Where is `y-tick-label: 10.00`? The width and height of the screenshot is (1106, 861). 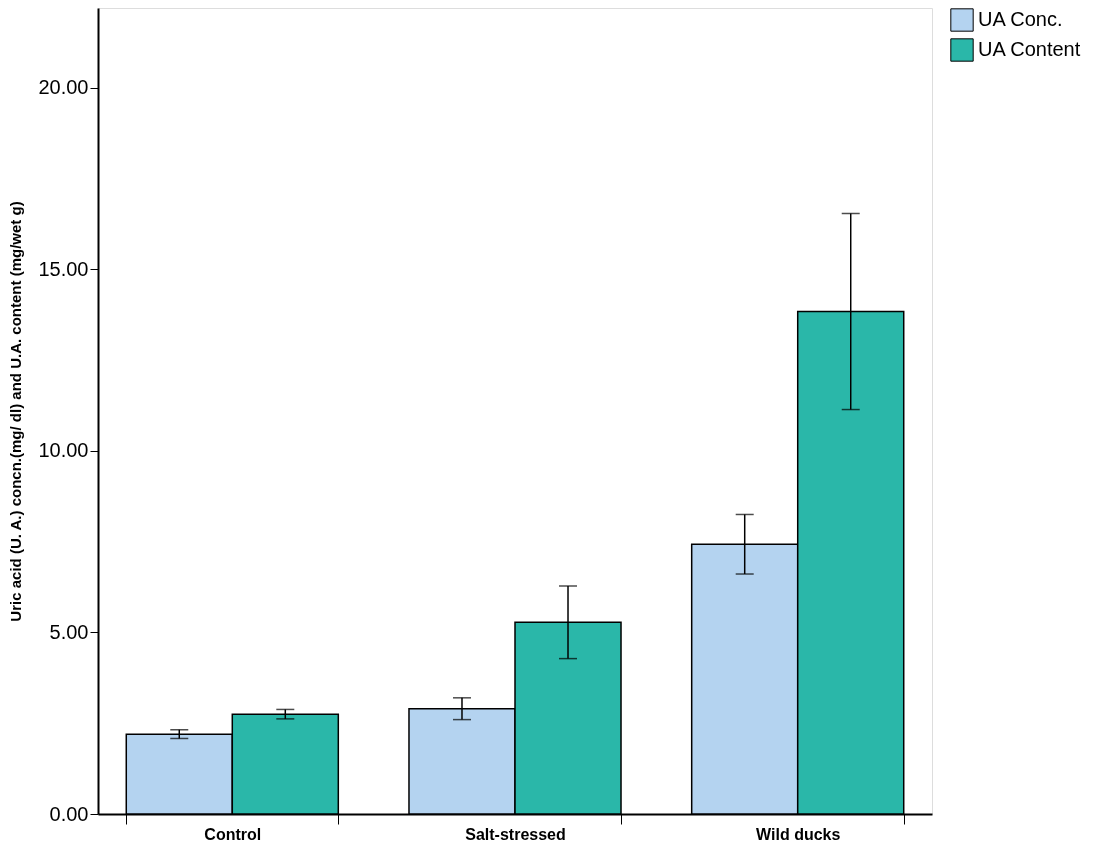 y-tick-label: 10.00 is located at coordinates (63, 450).